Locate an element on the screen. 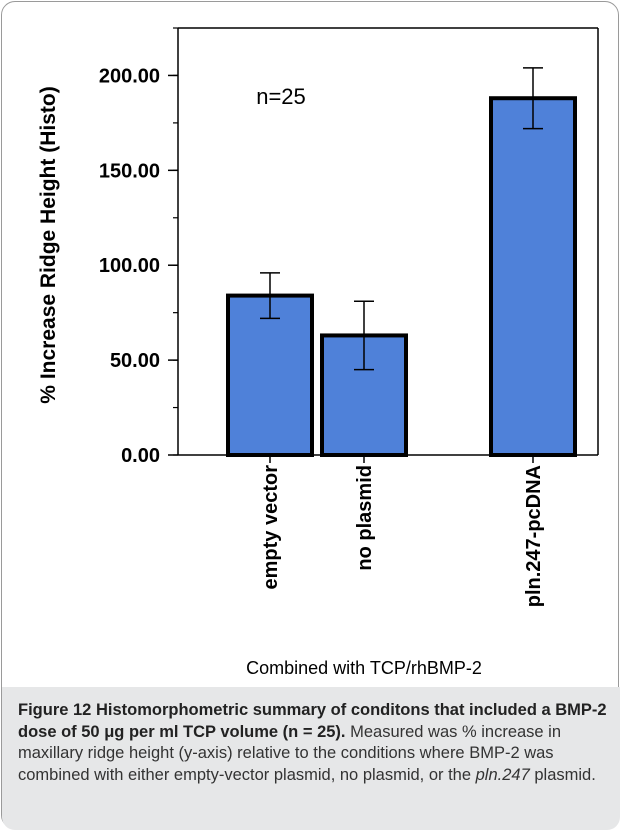  y-tick-label: 150.00 is located at coordinates (129, 171).